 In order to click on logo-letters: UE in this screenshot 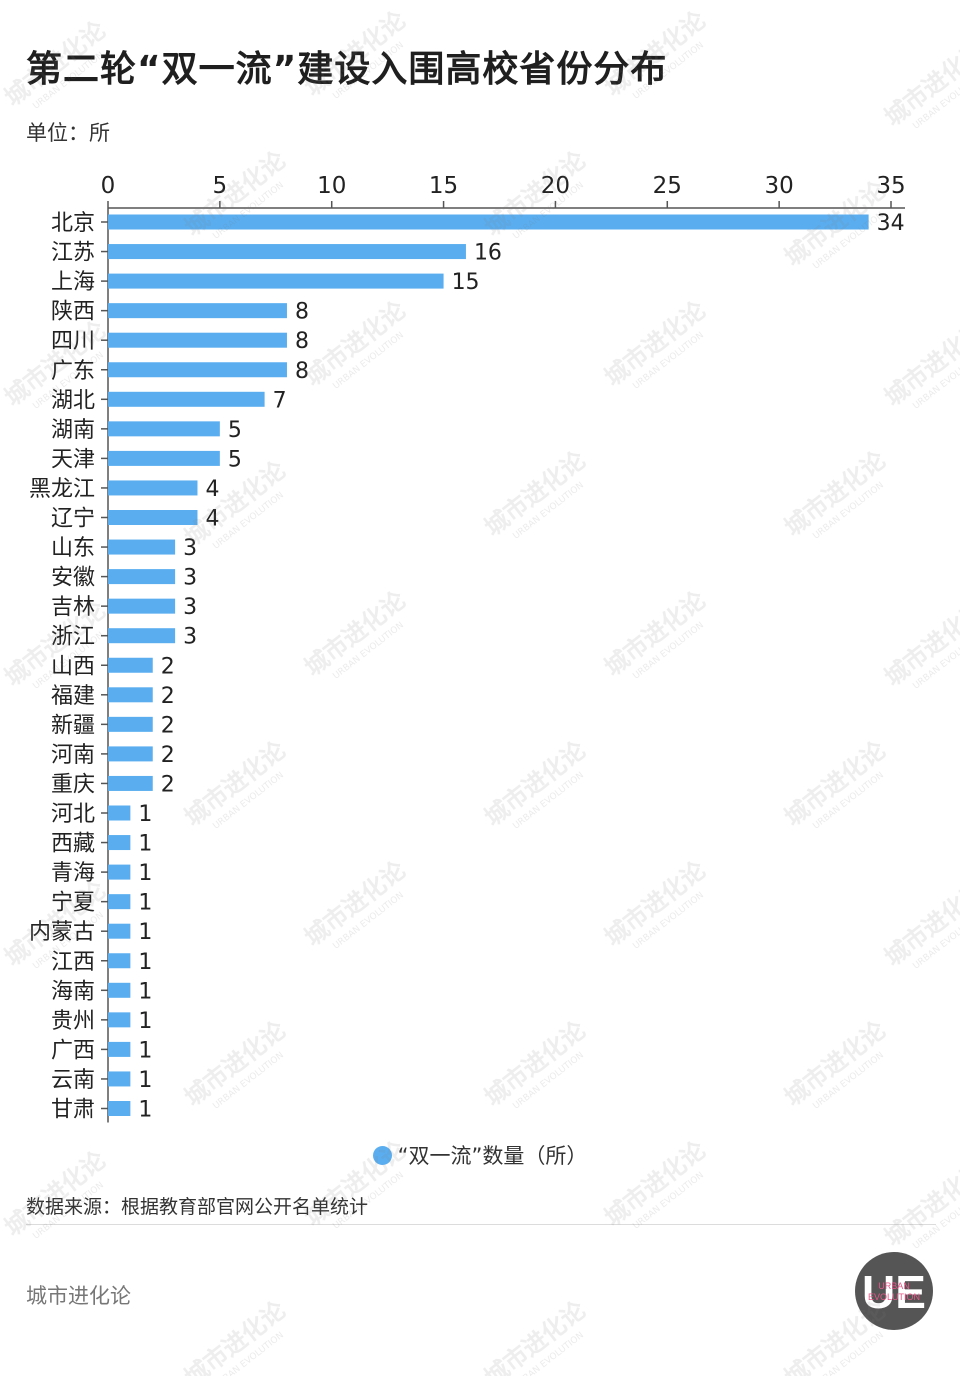, I will do `click(894, 1292)`.